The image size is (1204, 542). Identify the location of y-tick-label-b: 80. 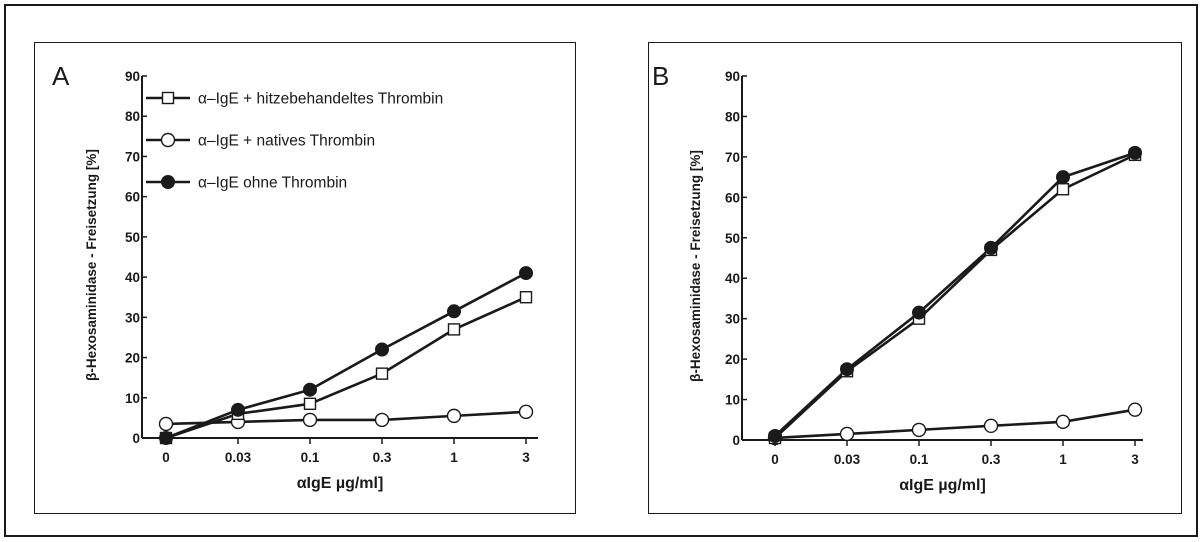
(732, 116).